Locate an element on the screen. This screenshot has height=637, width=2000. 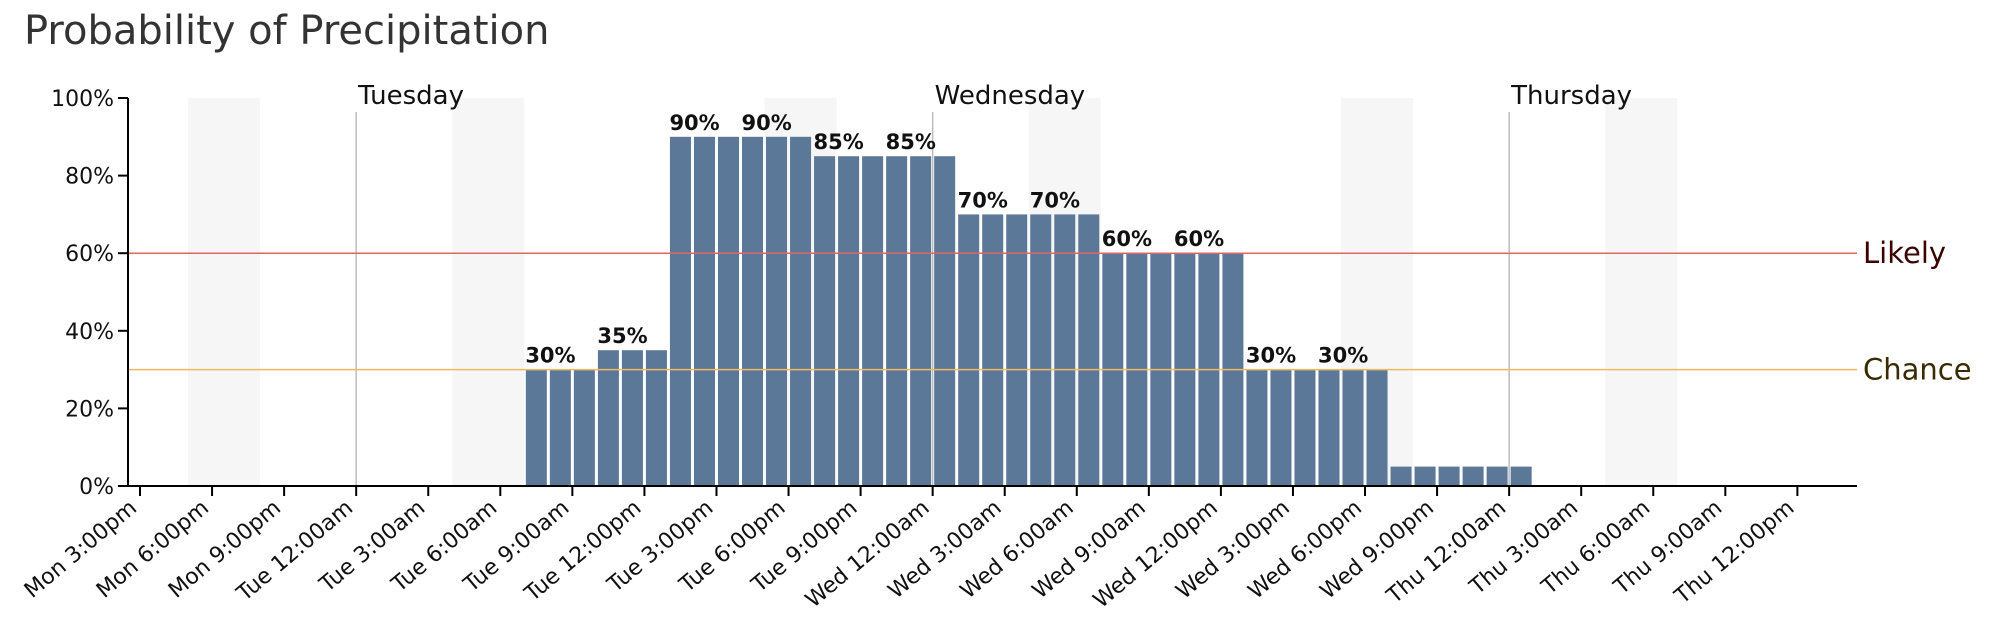
threshold-label-likely: Likely is located at coordinates (1904, 253).